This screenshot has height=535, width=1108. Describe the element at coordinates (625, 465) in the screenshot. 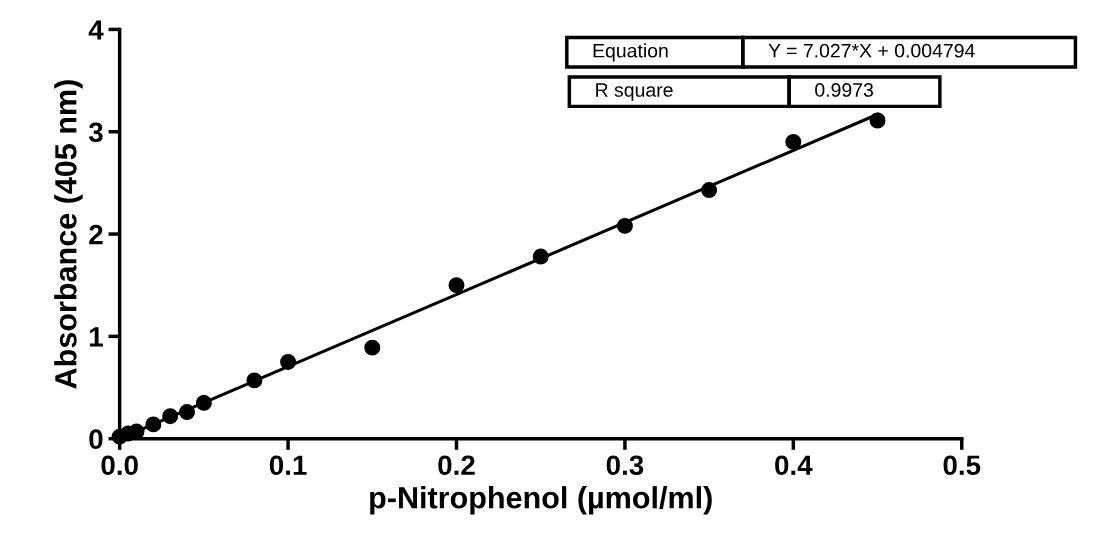

I see `x-tick-label: 0.3` at that location.